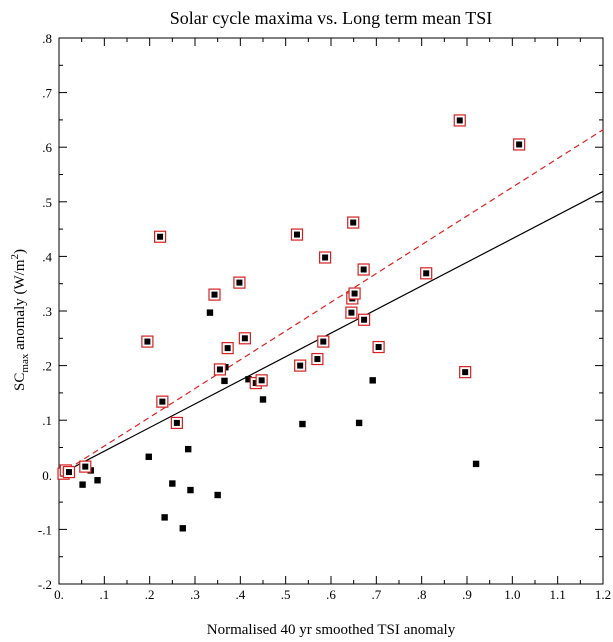 Image resolution: width=613 pixels, height=642 pixels. I want to click on x-tick-label: 1.2, so click(603, 594).